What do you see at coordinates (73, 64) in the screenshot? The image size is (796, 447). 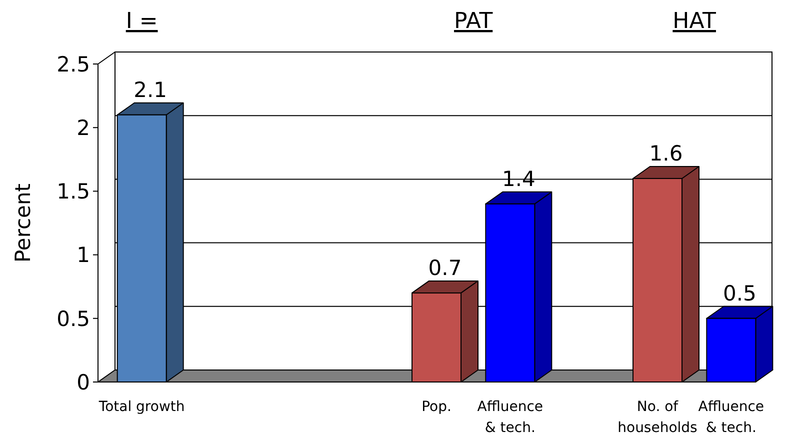 I see `y-tick-label: 2.5` at bounding box center [73, 64].